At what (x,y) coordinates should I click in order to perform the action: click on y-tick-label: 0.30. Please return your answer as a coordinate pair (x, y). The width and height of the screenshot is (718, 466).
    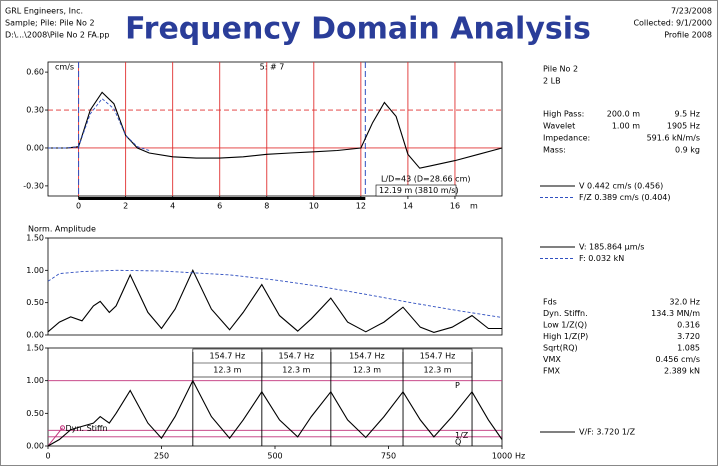
    Looking at the image, I should click on (35, 110).